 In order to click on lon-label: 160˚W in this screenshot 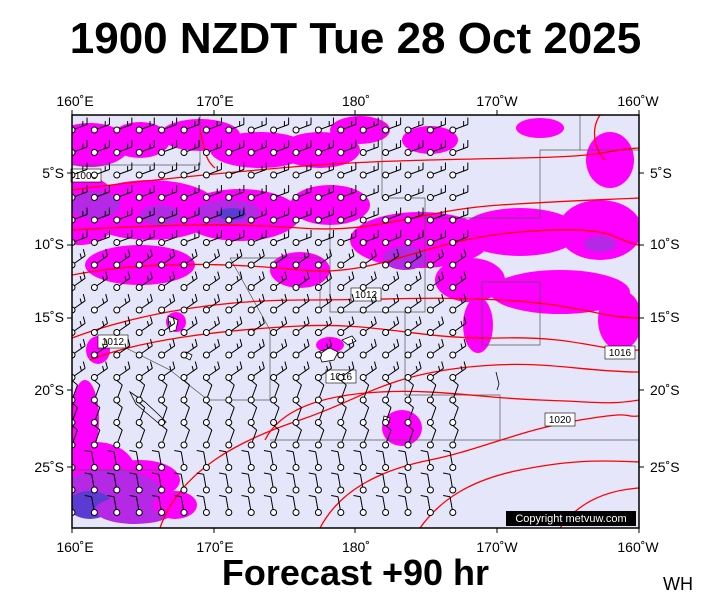, I will do `click(638, 101)`.